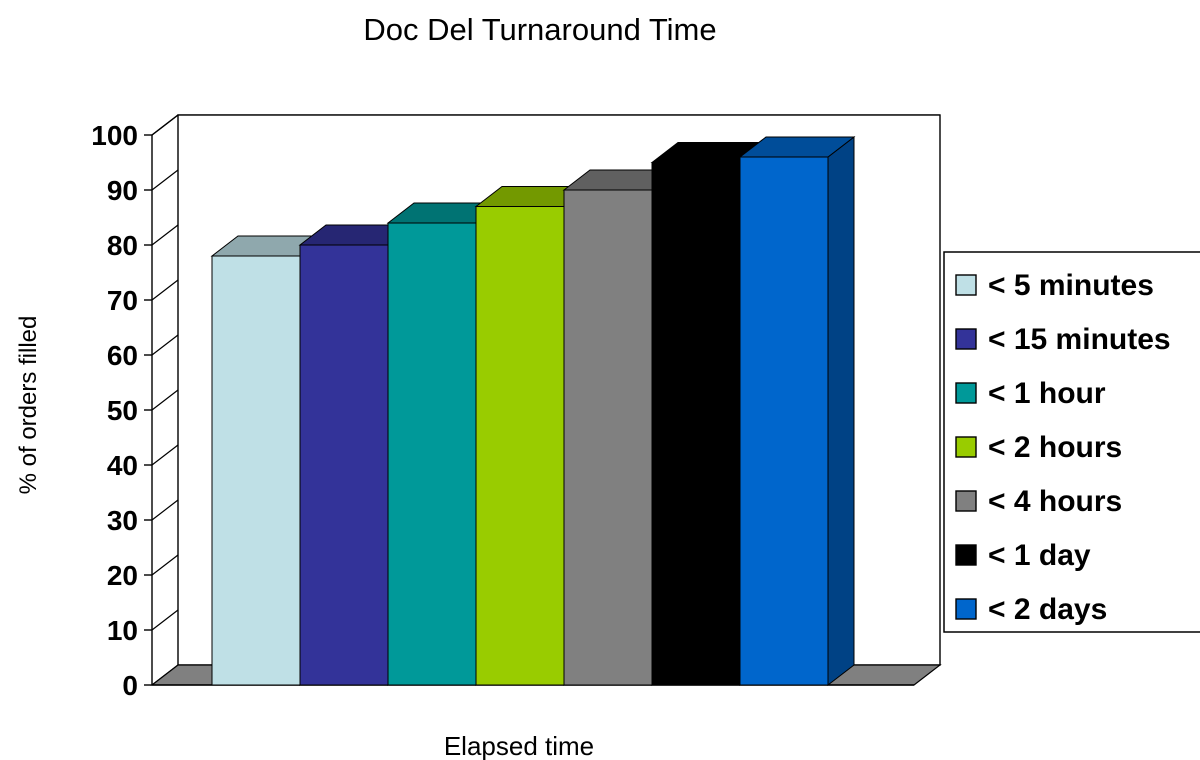 The image size is (1200, 760). I want to click on legend-label: < 2 days, so click(1047, 609).